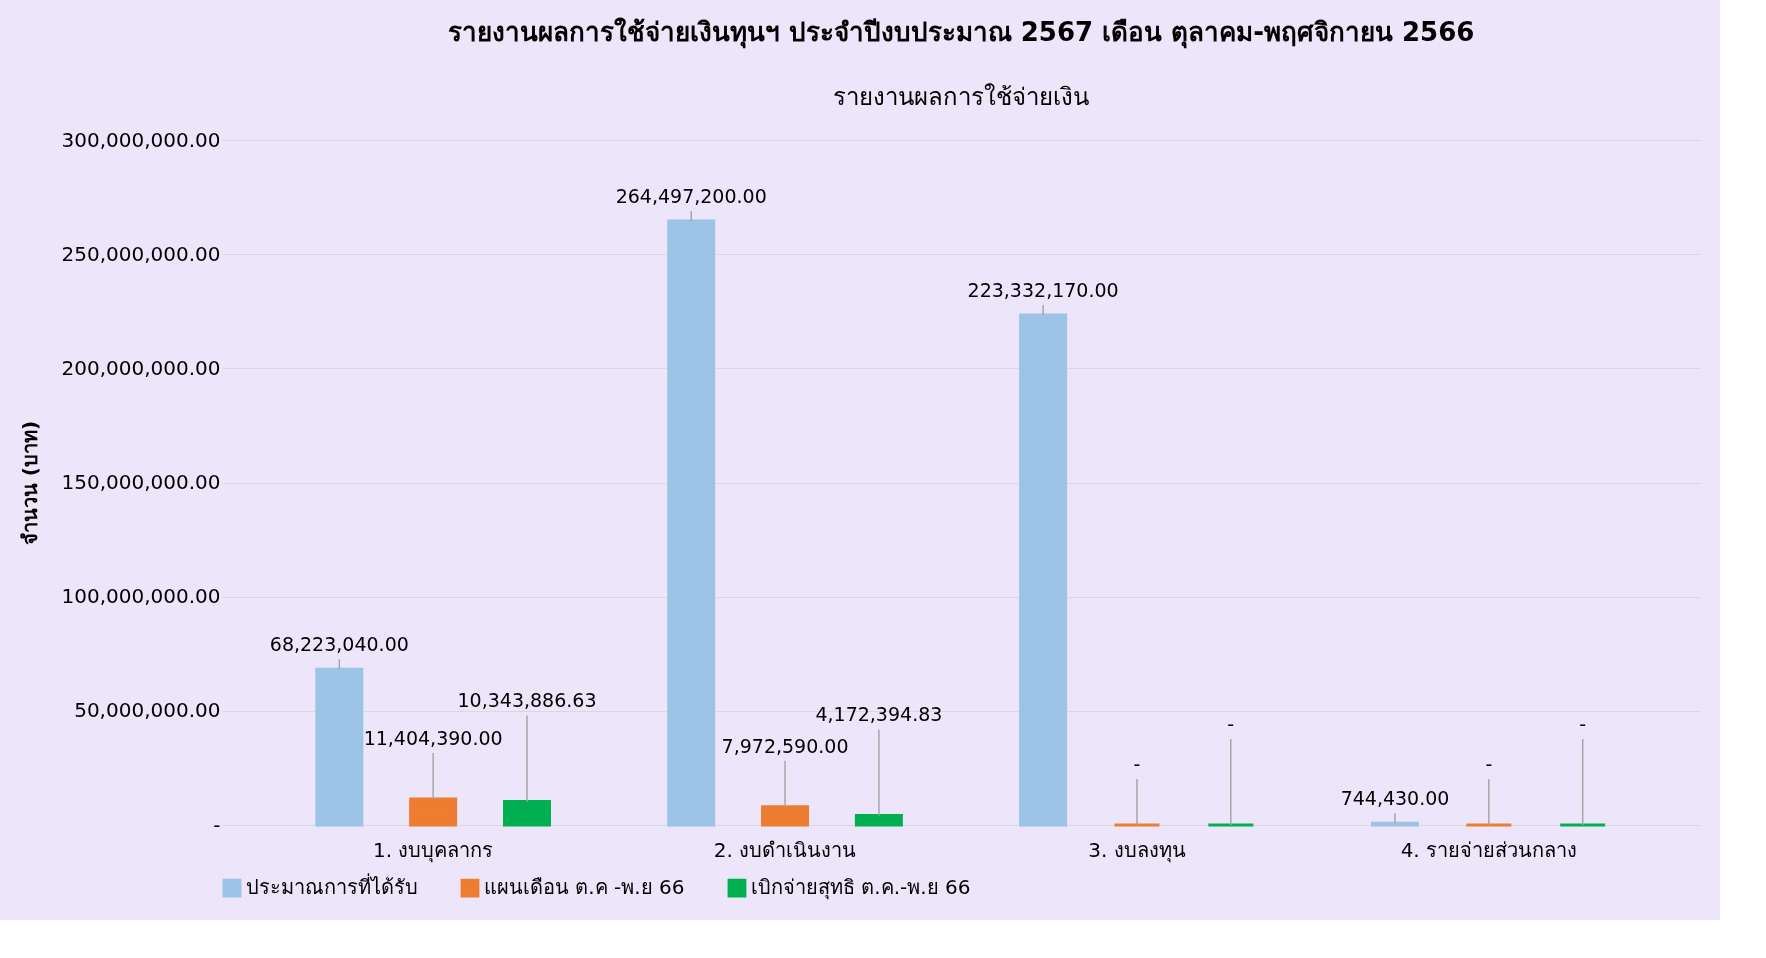 The image size is (1766, 958). Describe the element at coordinates (961, 33) in the screenshot. I see `chart-title: รายงานผลการใช้จ่ายเงินทุนฯ ประจำปีงบประมาณ 2567 เดือน ตุลาคม-พฤศจิกายน 2566` at that location.